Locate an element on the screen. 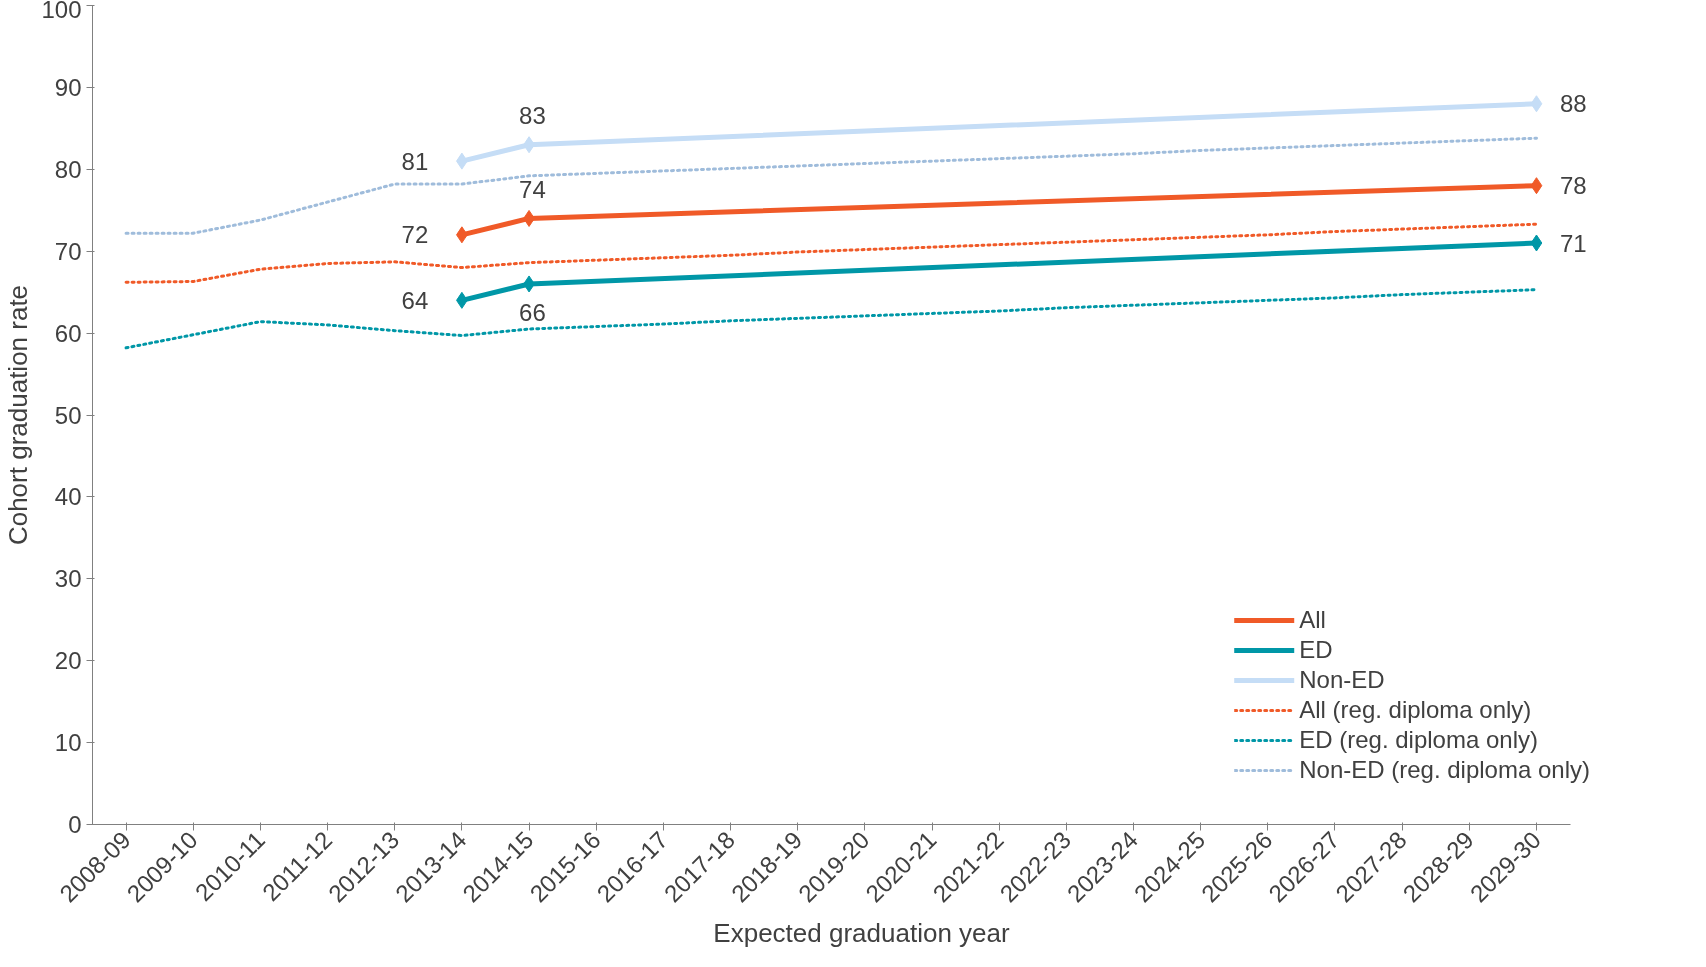 This screenshot has width=1706, height=967. y-tick-label: 80 is located at coordinates (68, 169).